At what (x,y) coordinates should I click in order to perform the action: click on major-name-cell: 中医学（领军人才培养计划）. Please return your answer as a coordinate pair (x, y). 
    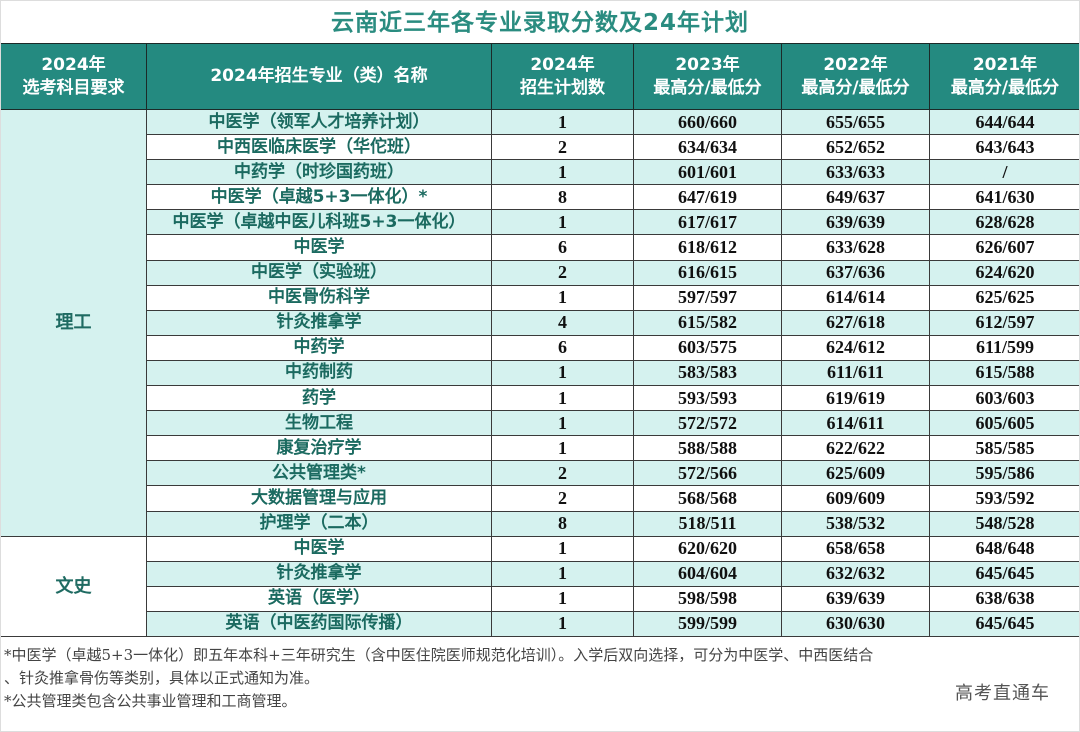
    Looking at the image, I should click on (319, 122).